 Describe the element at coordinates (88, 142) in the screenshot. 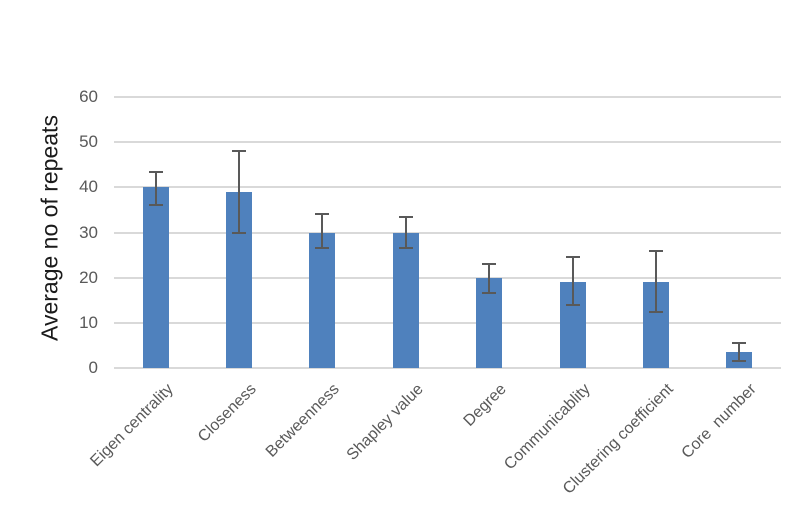

I see `y-tick-label: 50` at that location.